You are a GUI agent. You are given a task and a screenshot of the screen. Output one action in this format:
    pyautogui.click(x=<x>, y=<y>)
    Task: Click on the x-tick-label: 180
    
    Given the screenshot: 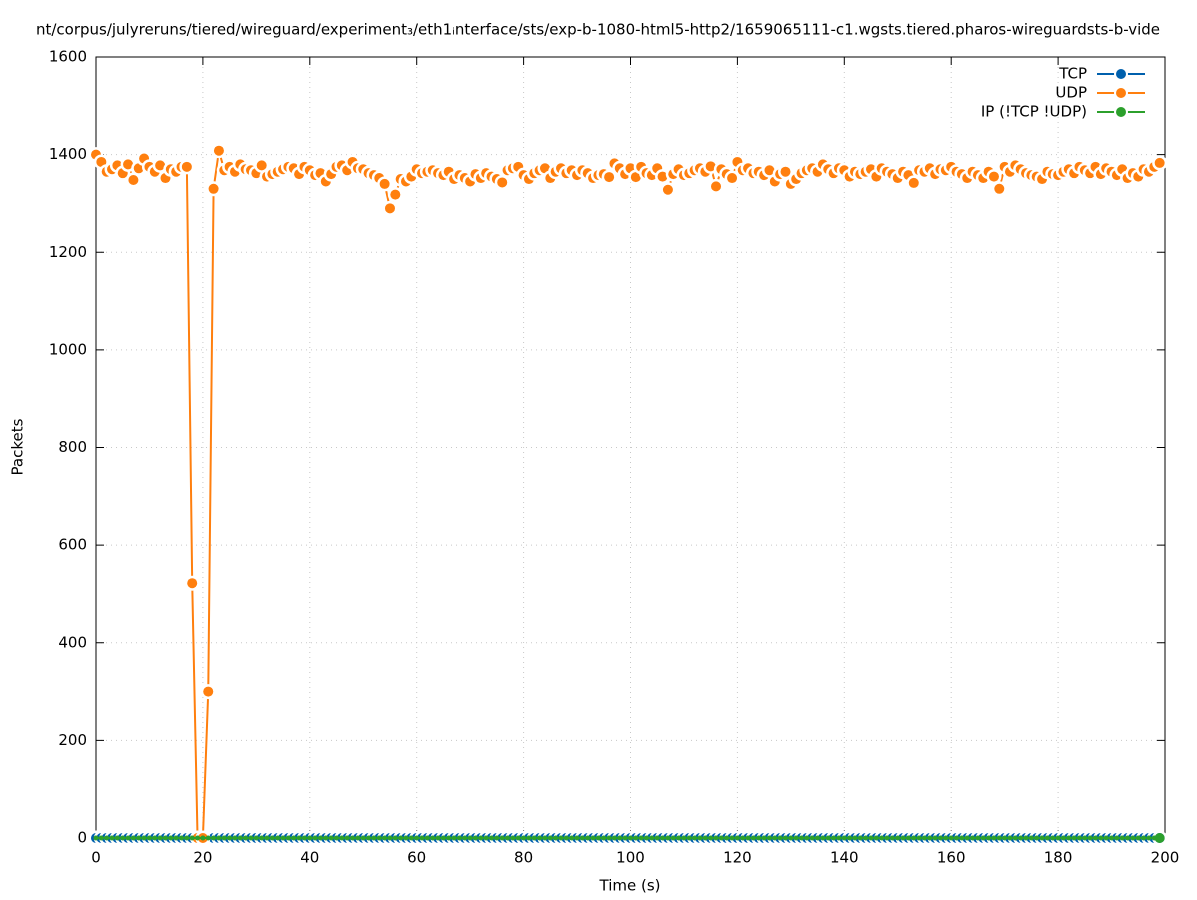 What is the action you would take?
    pyautogui.click(x=1058, y=858)
    